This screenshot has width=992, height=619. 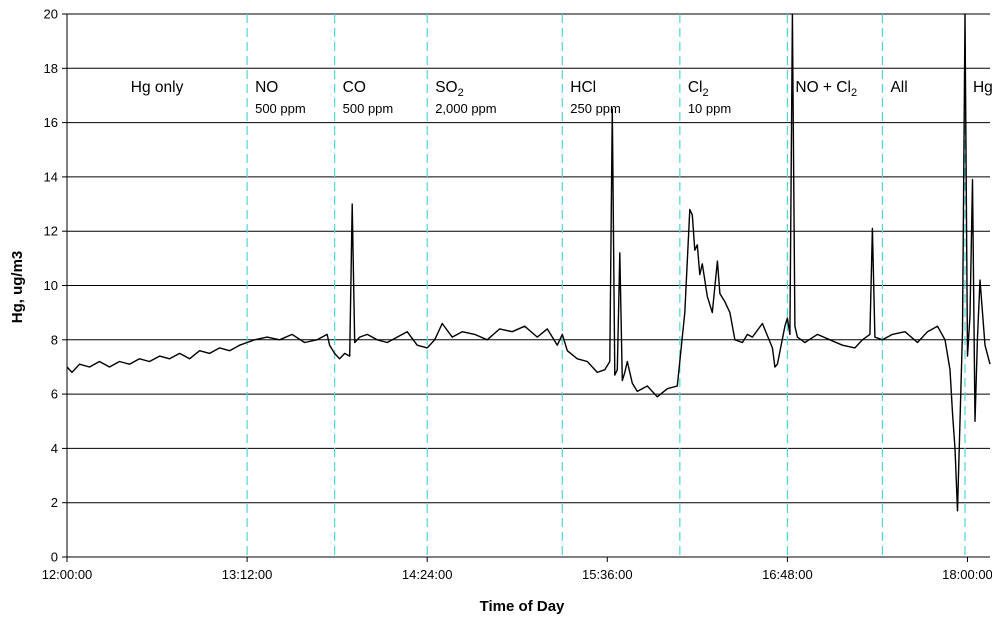 I want to click on phase-label-8: Hg only, so click(x=982, y=87).